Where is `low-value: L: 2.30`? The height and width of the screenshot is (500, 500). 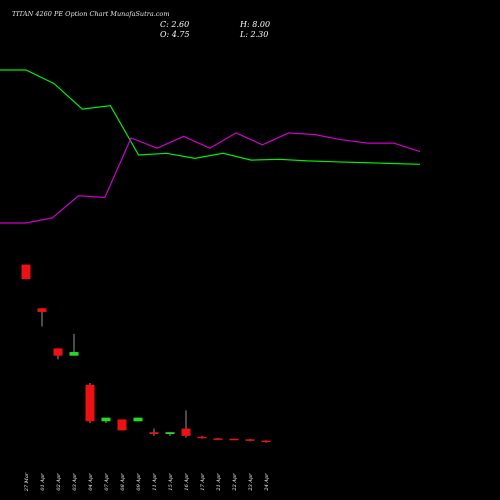 low-value: L: 2.30 is located at coordinates (254, 34).